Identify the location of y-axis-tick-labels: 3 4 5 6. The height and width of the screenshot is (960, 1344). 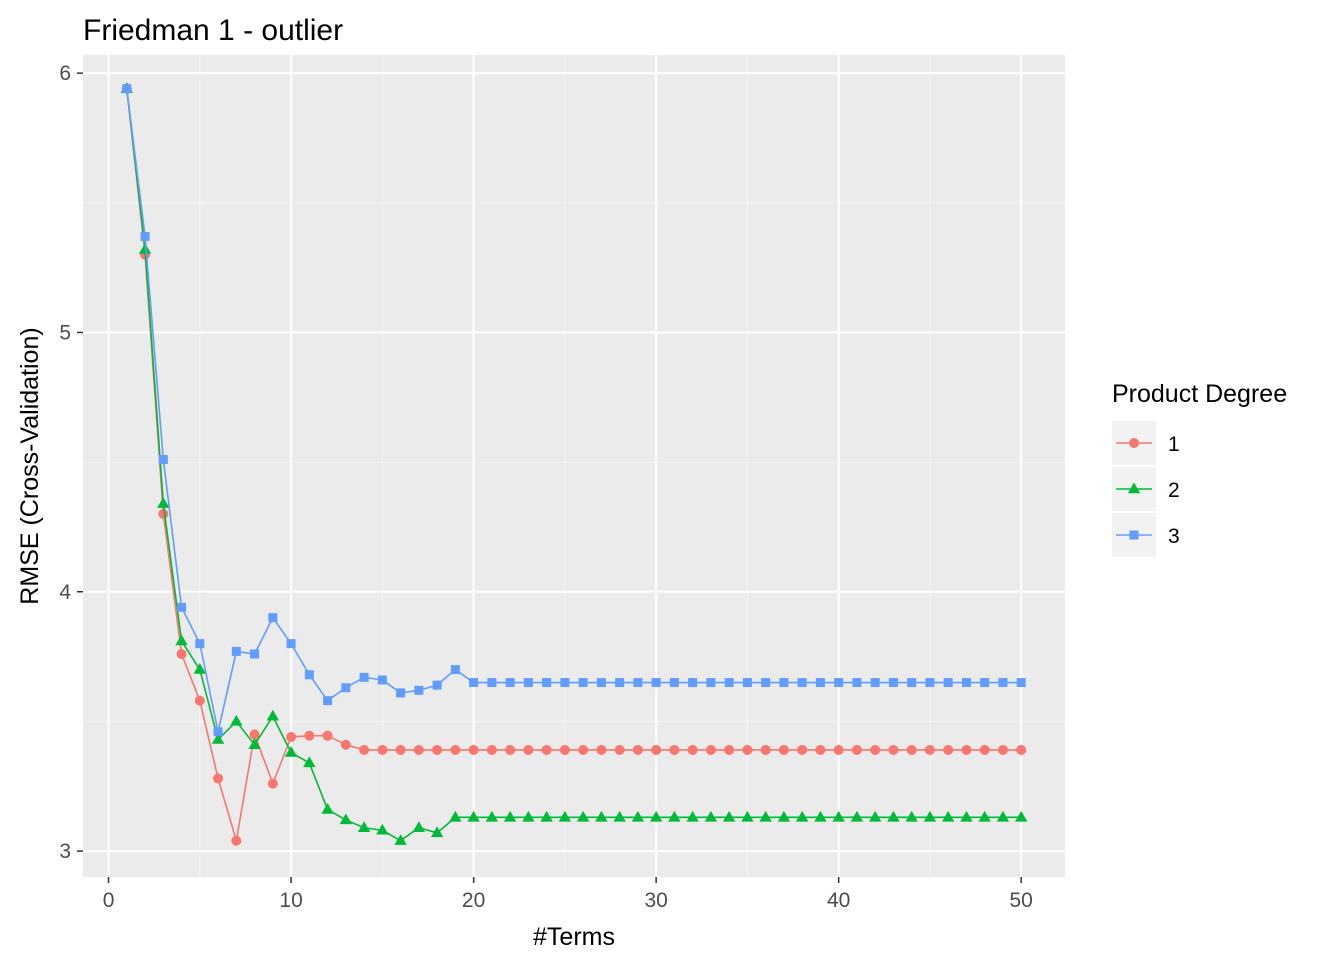
(65, 462).